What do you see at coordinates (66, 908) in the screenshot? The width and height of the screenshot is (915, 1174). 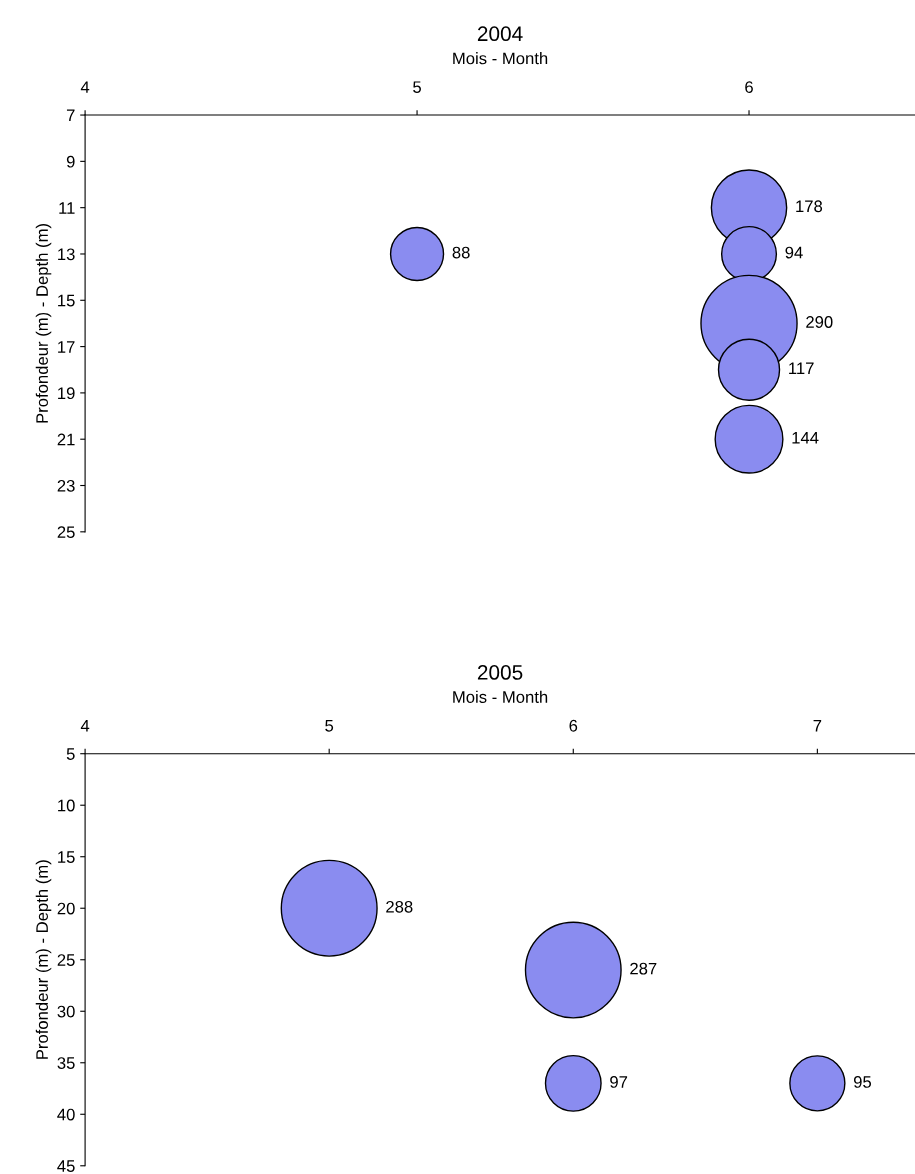 I see `y-tick-label: 20` at bounding box center [66, 908].